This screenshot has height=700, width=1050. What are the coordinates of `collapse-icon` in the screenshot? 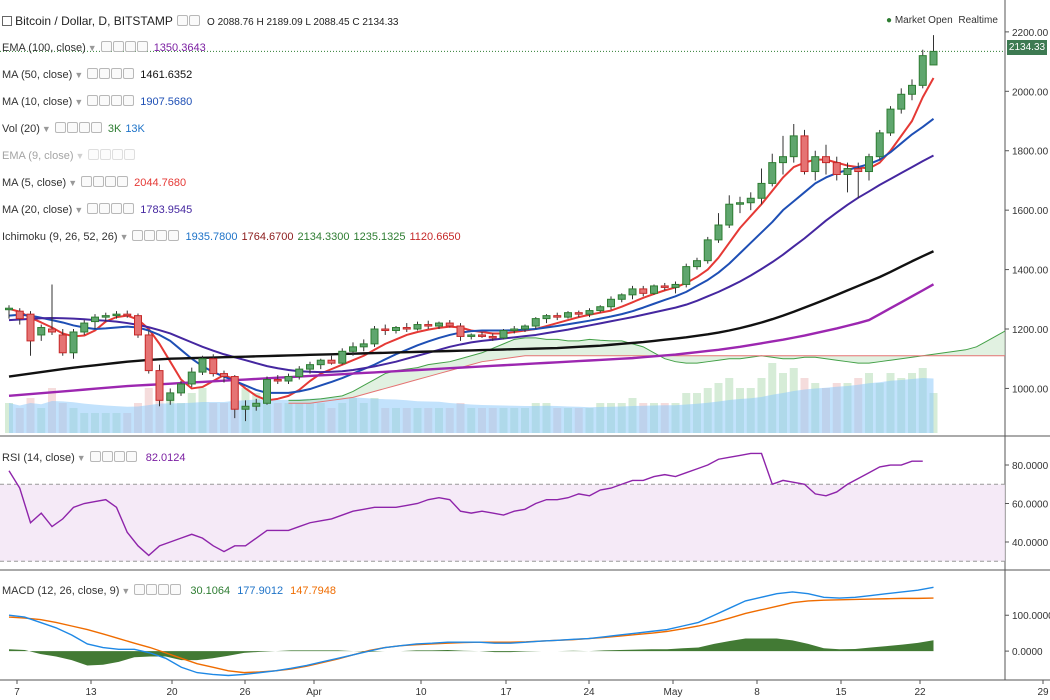 It's located at (7, 21).